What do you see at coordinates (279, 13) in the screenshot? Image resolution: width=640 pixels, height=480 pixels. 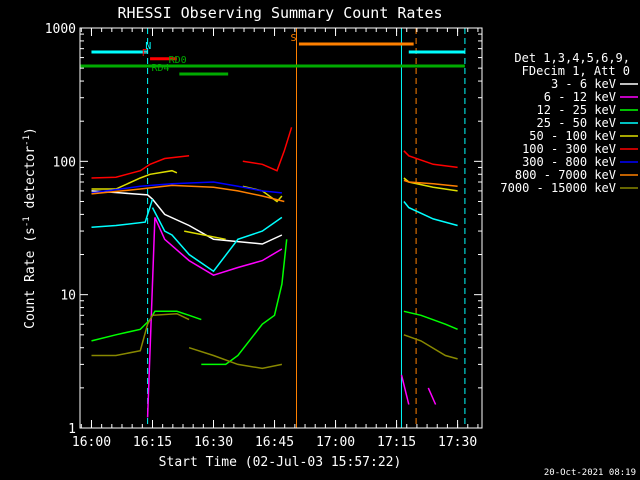 I see `chart-title: RHESSI Observing Summary Count Rates` at bounding box center [279, 13].